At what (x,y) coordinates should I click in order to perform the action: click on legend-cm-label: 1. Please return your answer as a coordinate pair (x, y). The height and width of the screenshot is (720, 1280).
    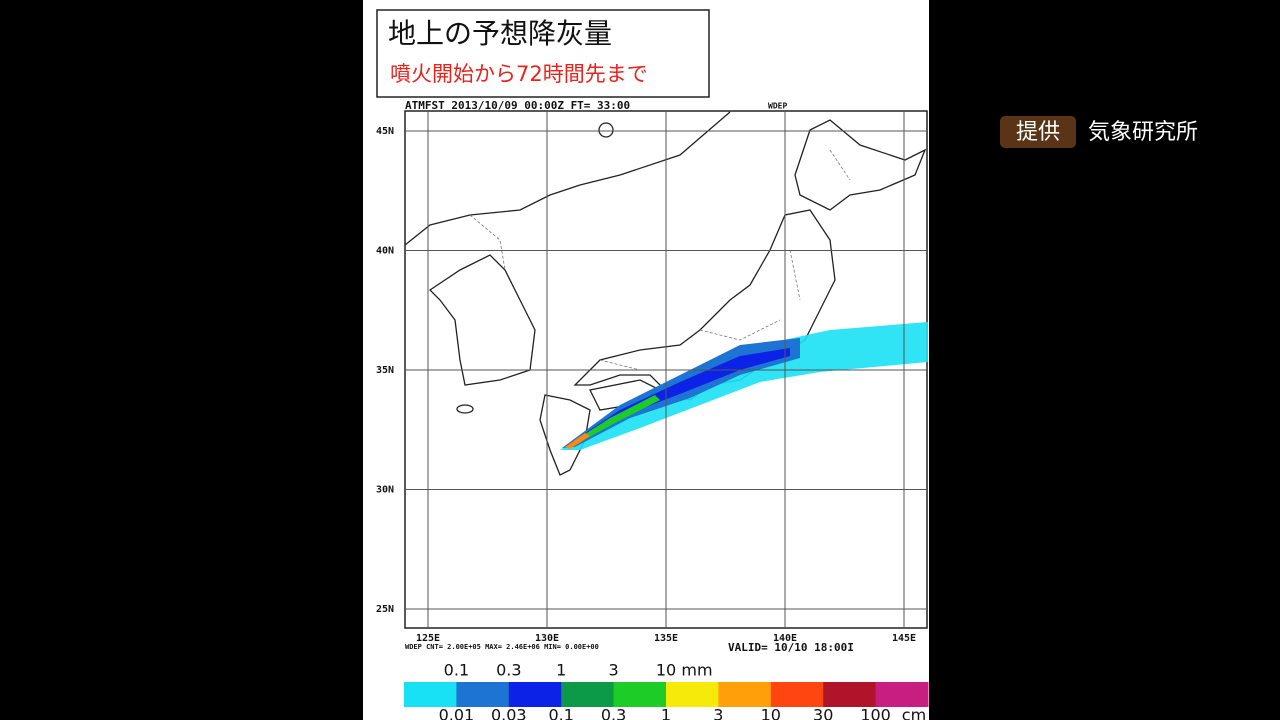
    Looking at the image, I should click on (666, 713).